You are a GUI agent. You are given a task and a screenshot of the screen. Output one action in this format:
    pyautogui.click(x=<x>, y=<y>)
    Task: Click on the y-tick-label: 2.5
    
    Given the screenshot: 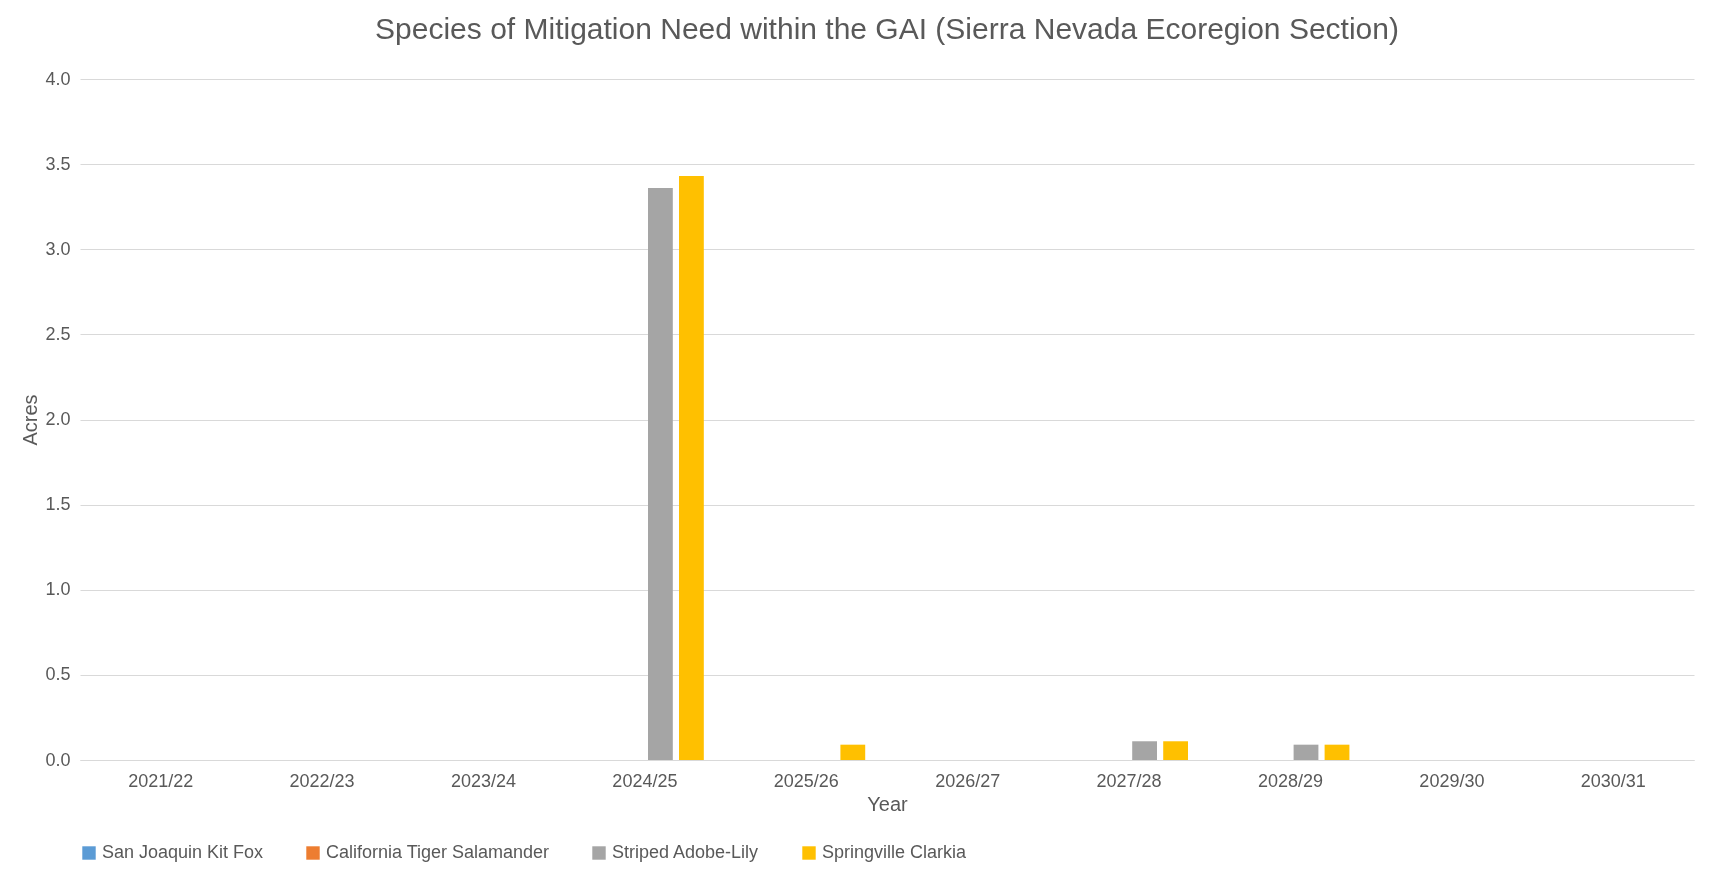 What is the action you would take?
    pyautogui.click(x=58, y=333)
    